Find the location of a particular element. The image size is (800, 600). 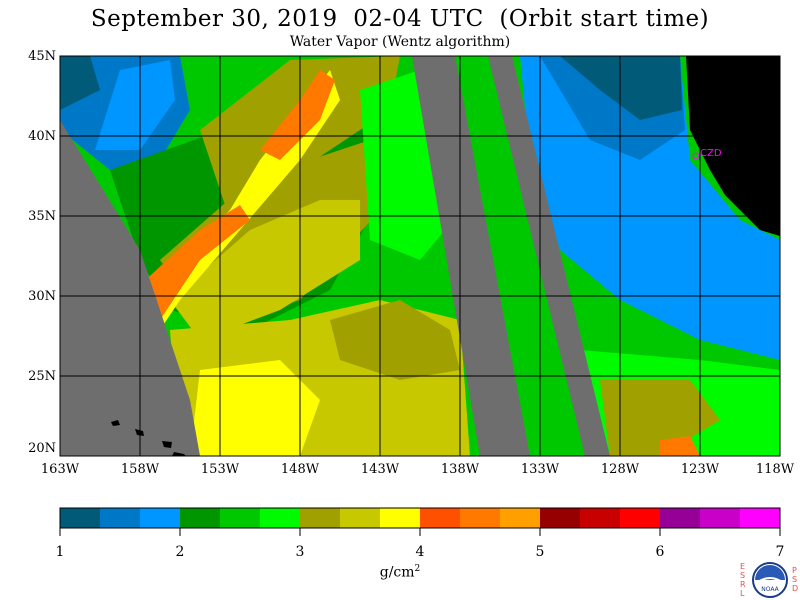

vapor-region-yellowolive-mid is located at coordinates (265, 270).